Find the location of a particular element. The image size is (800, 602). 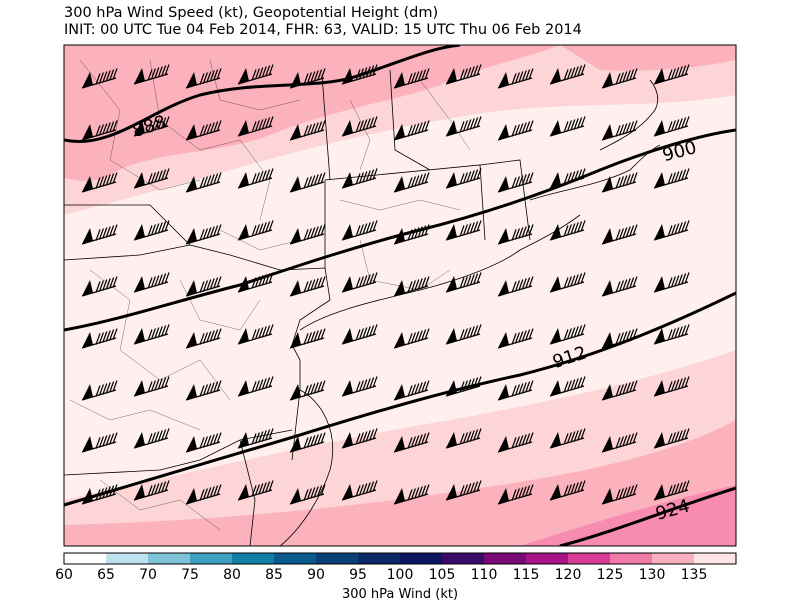

colorbar-tick-label: 65 is located at coordinates (106, 575).